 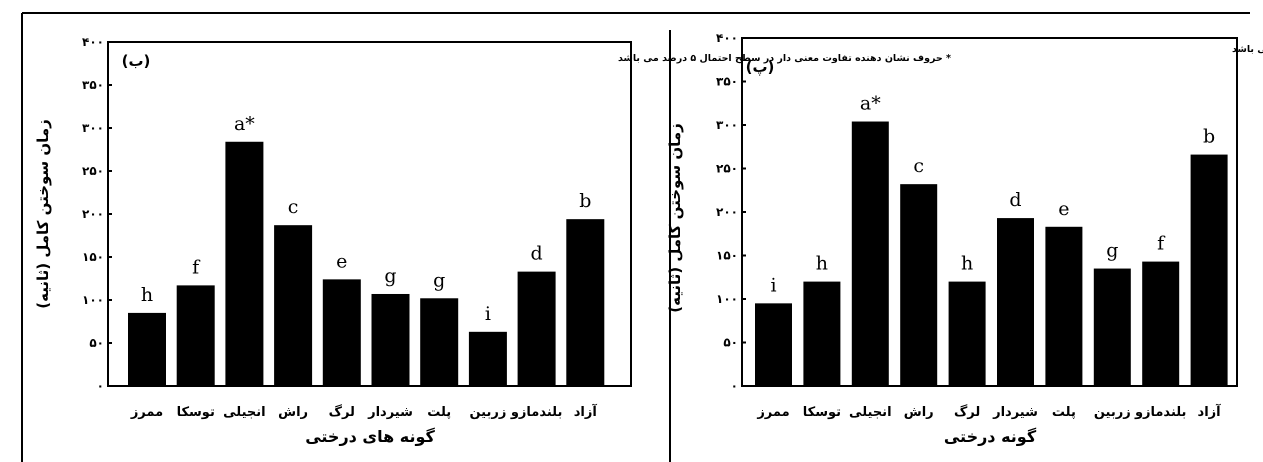 What do you see at coordinates (760, 67) in the screenshot?
I see `panel-label: (پ)` at bounding box center [760, 67].